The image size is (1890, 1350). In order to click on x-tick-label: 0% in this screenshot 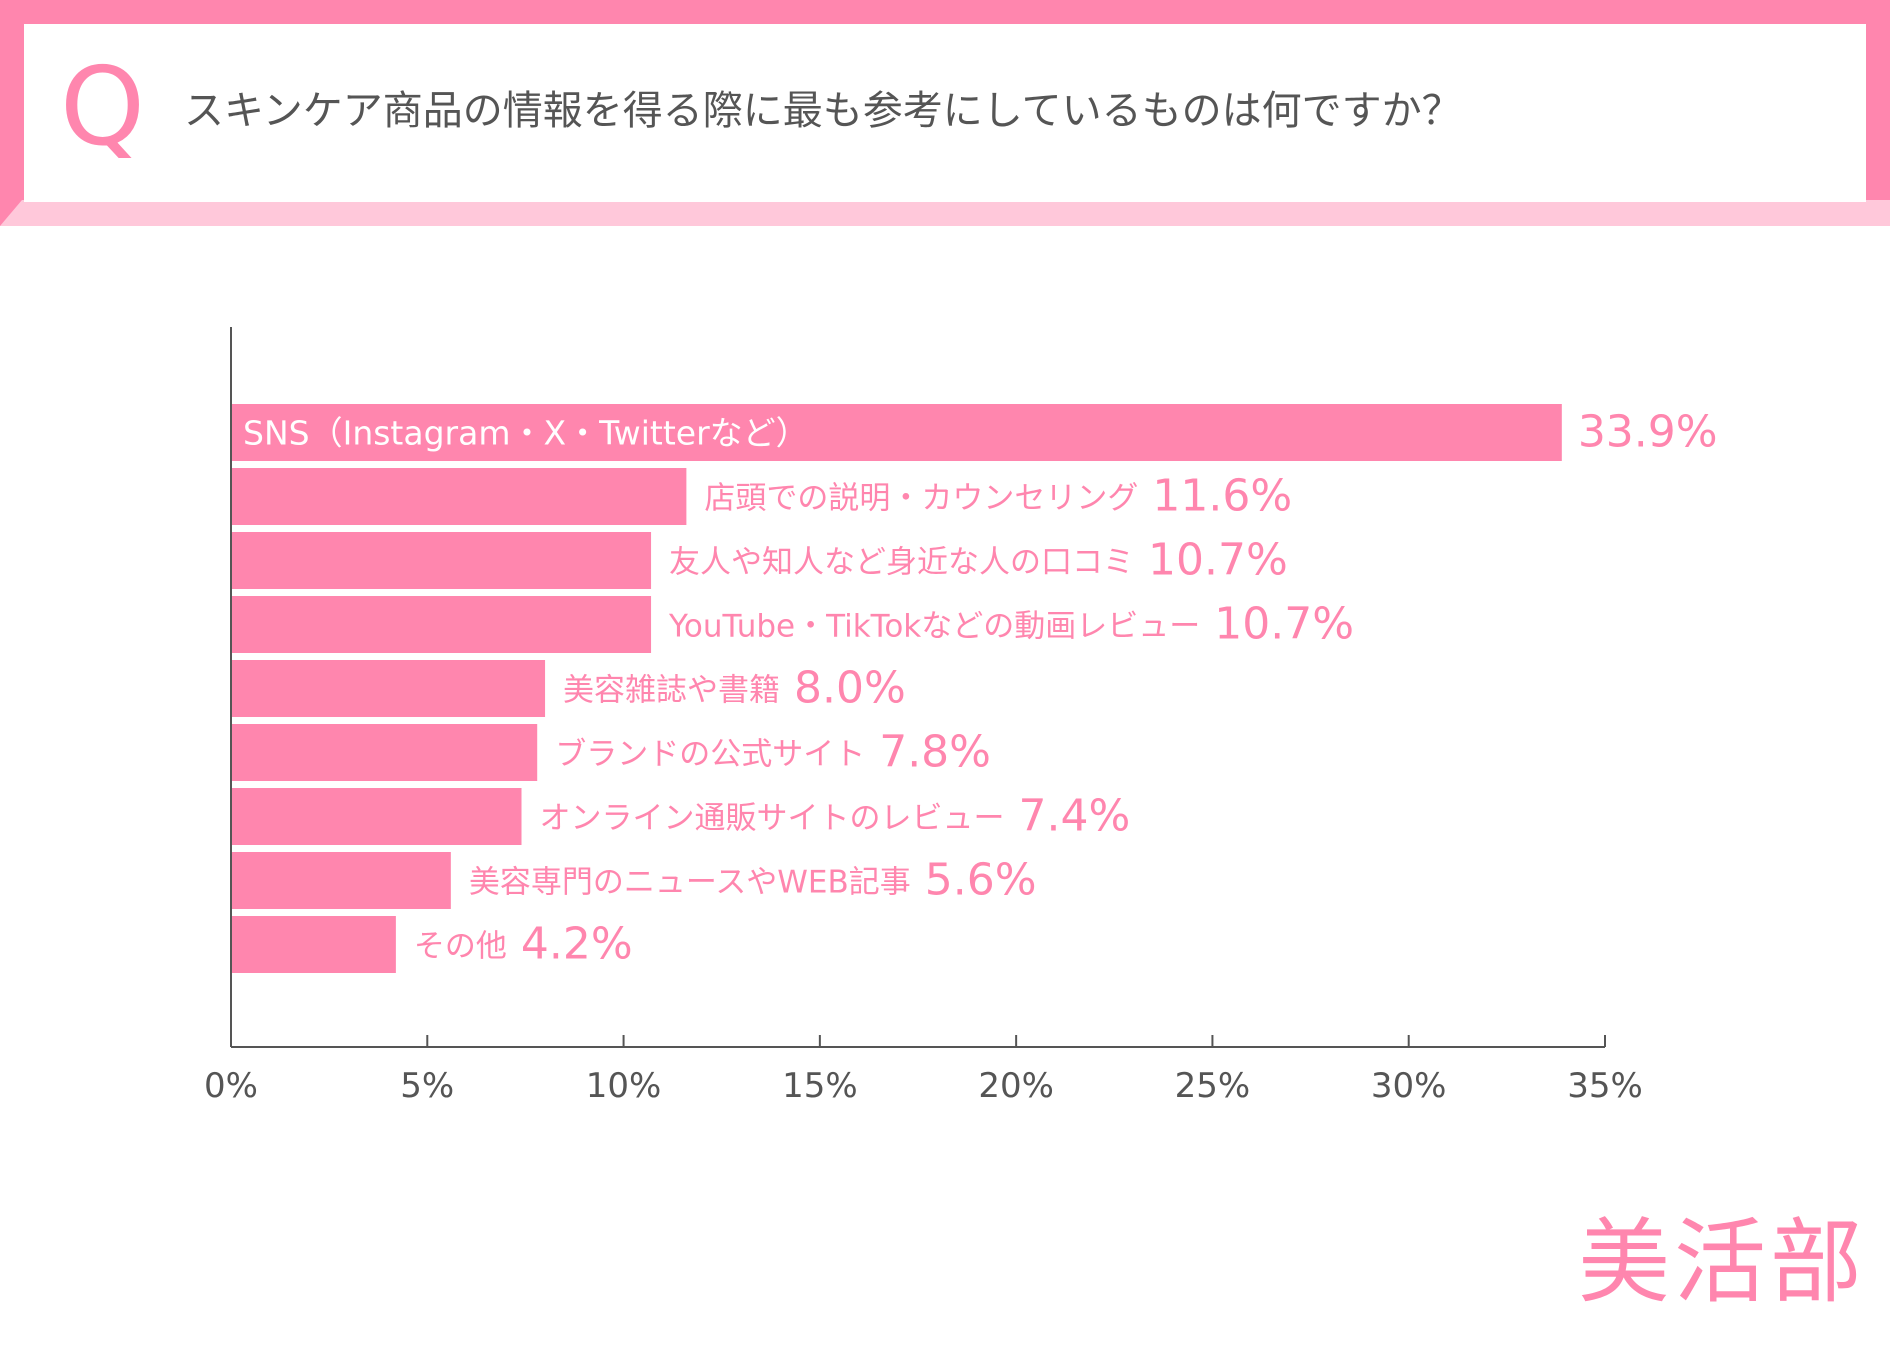, I will do `click(231, 1086)`.